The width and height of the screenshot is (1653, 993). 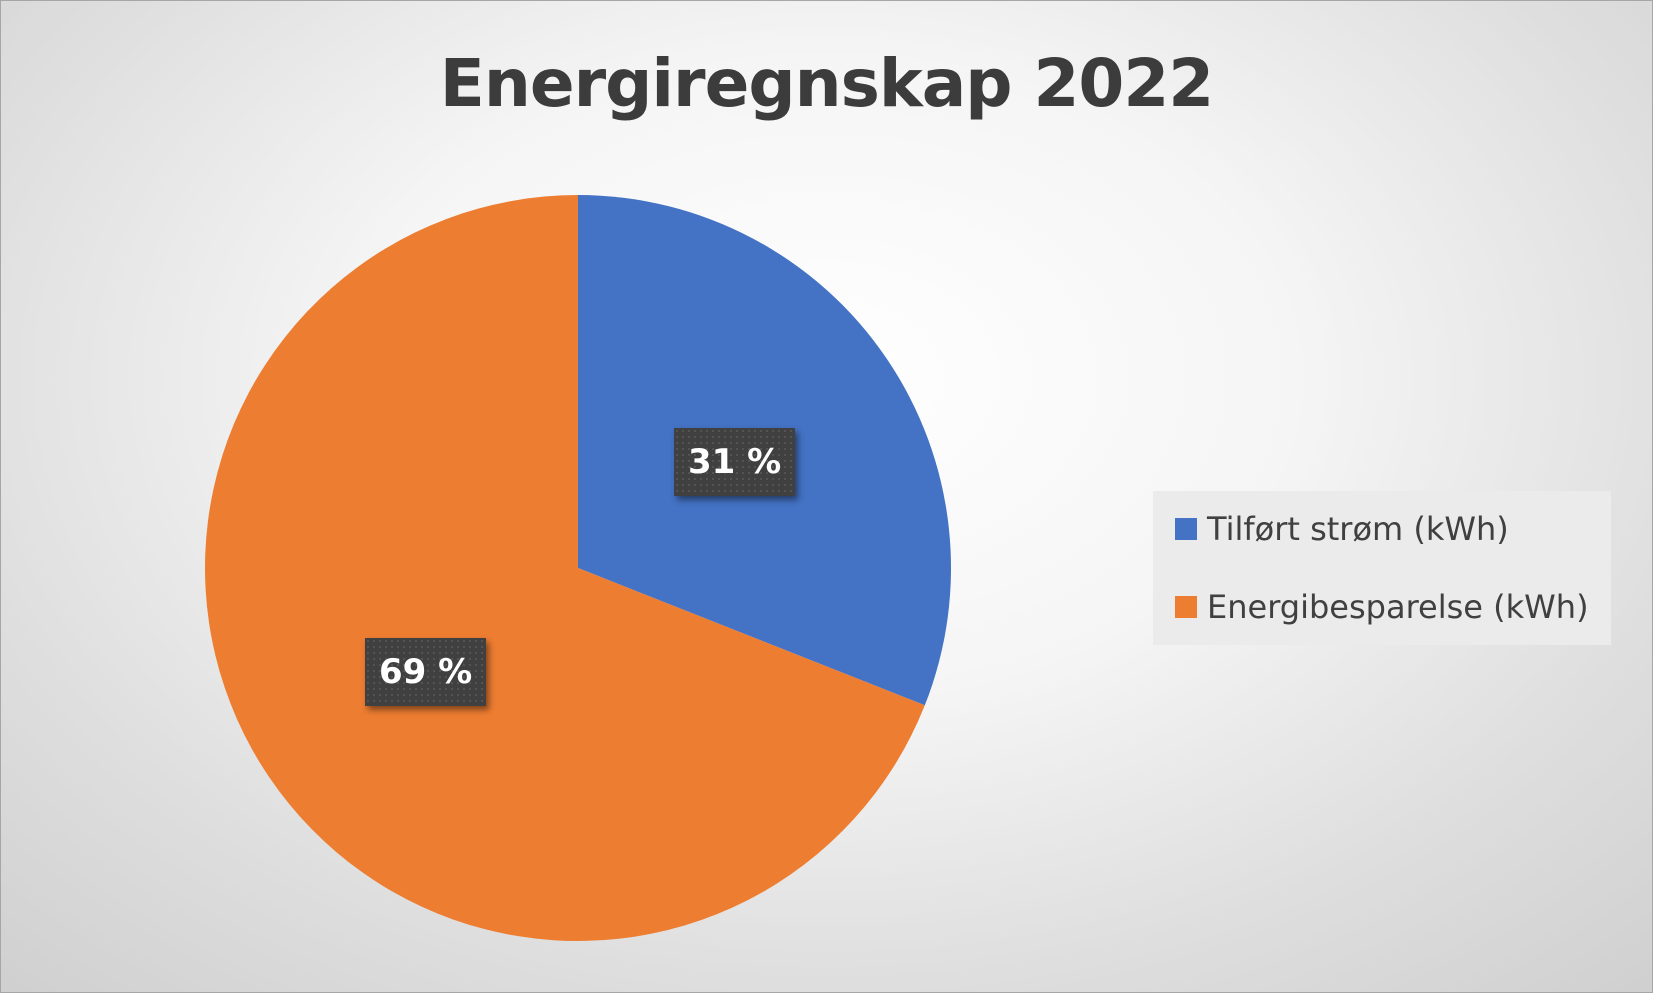 I want to click on legend-swatch-tilfort-strom, so click(x=1186, y=529).